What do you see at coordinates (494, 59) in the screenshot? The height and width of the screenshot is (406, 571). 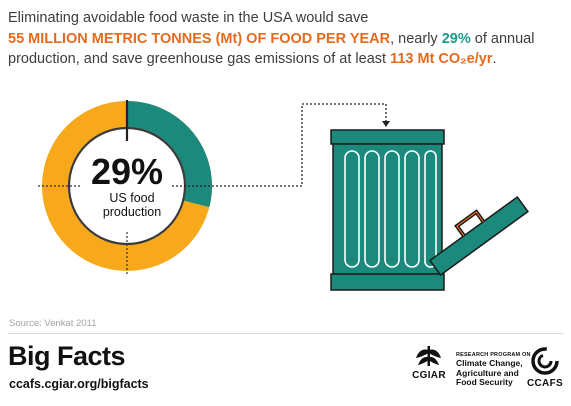 I see `headline-text-4: .` at bounding box center [494, 59].